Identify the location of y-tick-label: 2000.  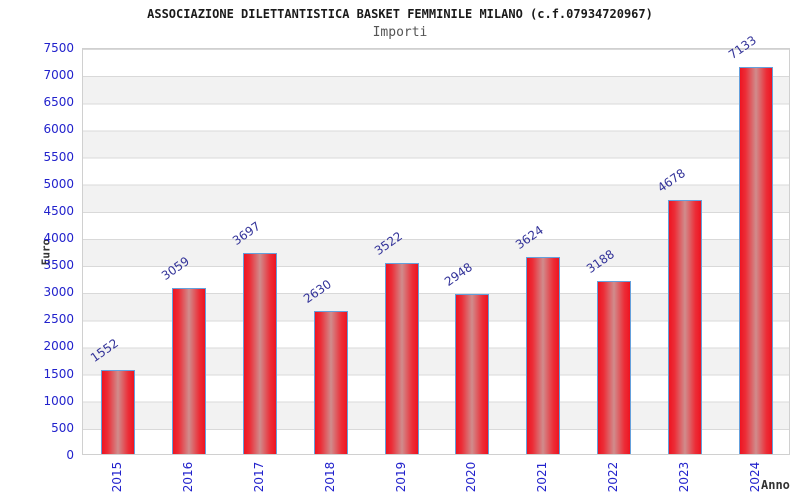
(58, 346).